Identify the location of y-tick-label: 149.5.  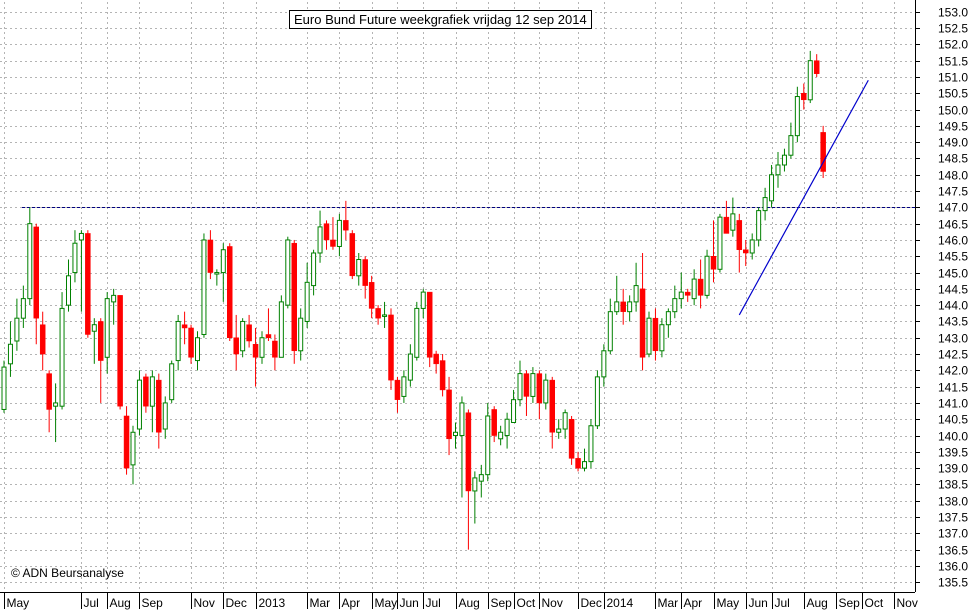
(953, 127).